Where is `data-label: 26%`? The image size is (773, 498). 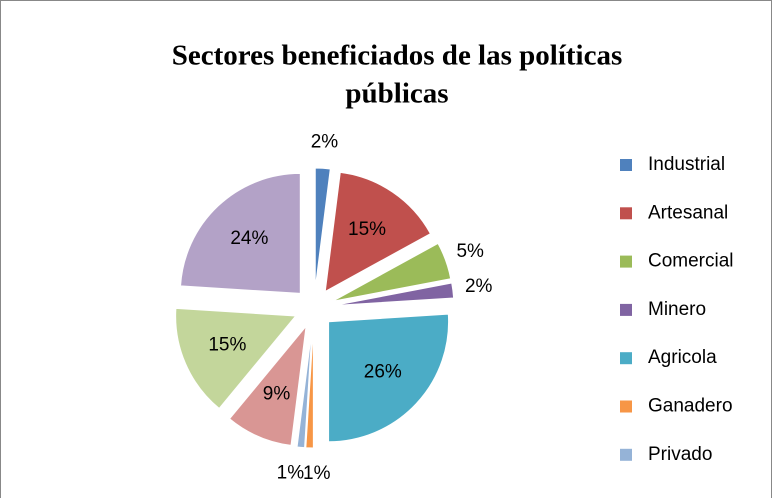 data-label: 26% is located at coordinates (383, 372).